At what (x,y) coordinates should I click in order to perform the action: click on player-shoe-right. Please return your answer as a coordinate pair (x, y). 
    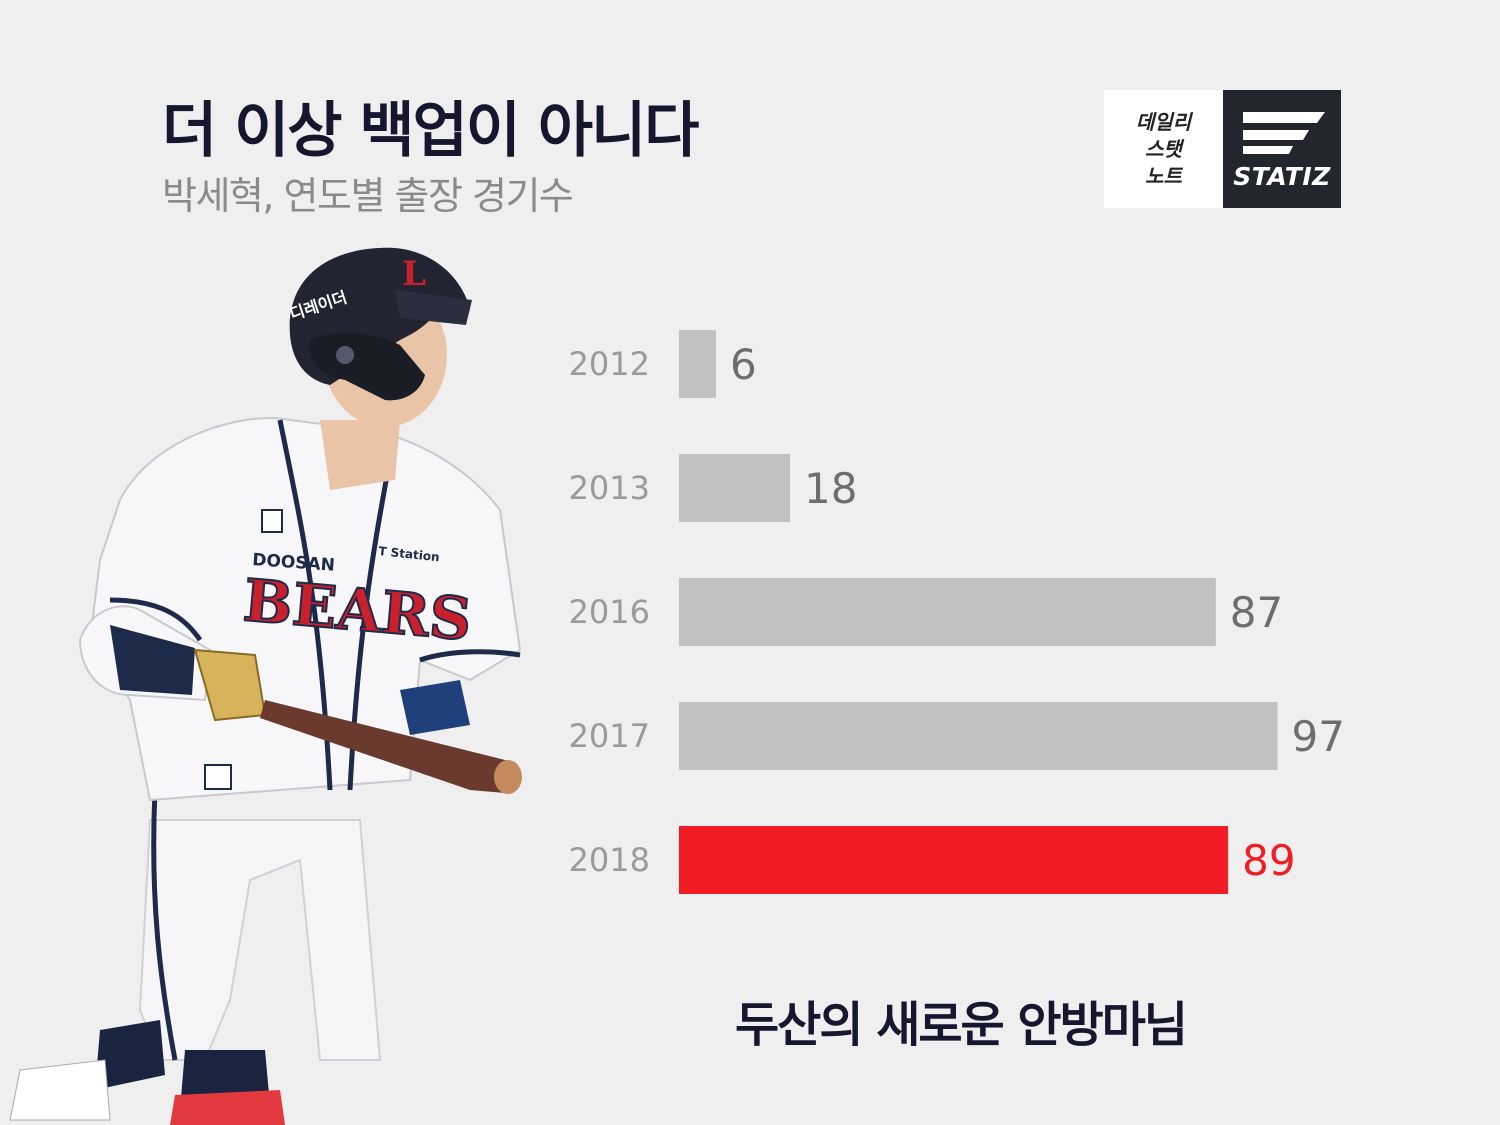
    Looking at the image, I should click on (227, 1107).